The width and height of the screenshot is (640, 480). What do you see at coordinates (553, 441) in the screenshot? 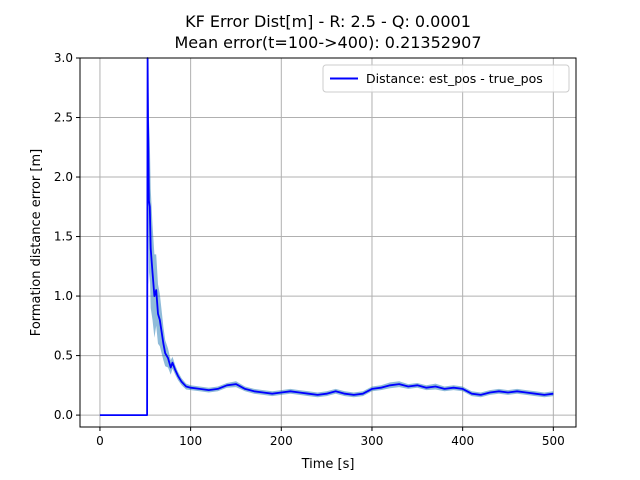
I see `x-tick-label: 500` at bounding box center [553, 441].